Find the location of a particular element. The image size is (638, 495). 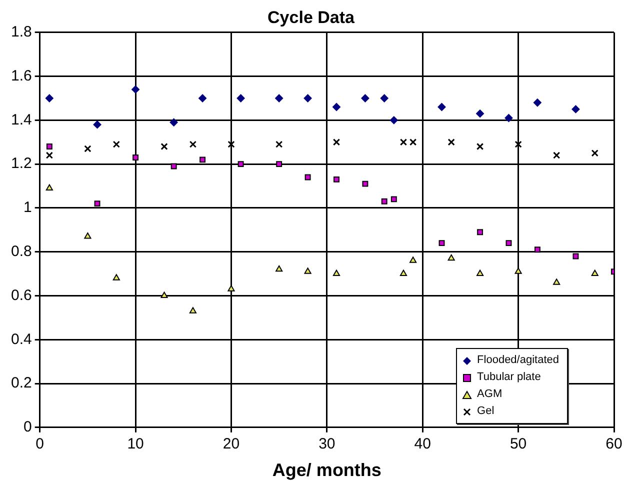

x-tick-label: 50 is located at coordinates (518, 444).